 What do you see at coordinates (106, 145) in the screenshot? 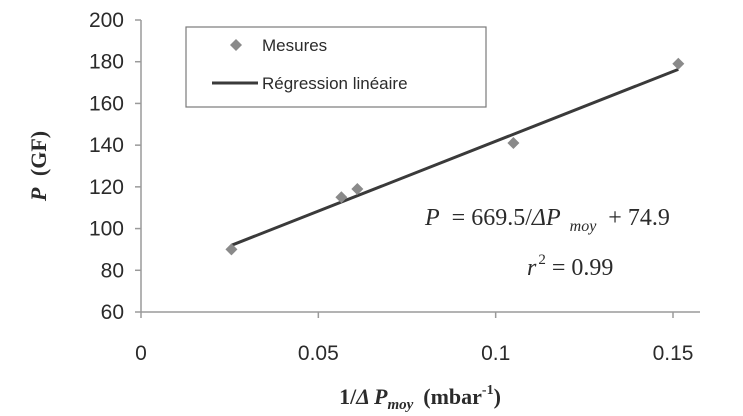
I see `y-tick-label: 140` at bounding box center [106, 145].